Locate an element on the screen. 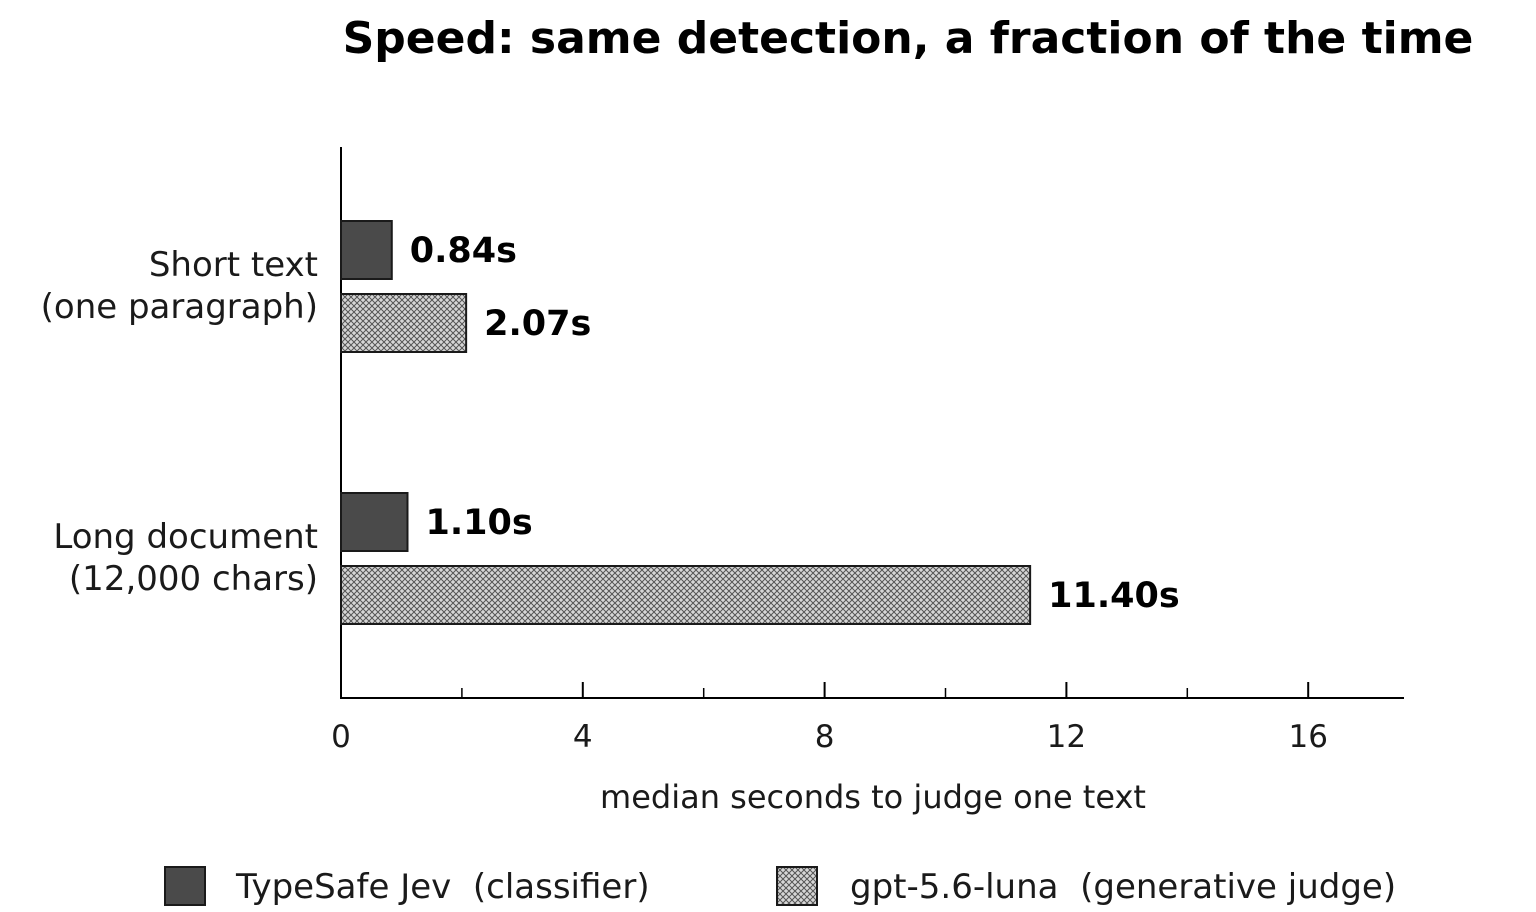 The image size is (1536, 912). x-tick-label: 0 is located at coordinates (341, 737).